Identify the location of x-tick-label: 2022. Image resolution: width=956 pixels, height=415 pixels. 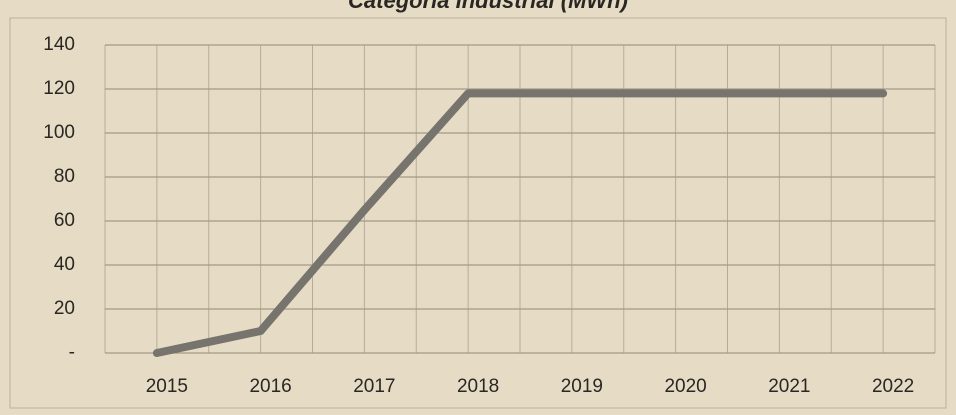
(893, 386).